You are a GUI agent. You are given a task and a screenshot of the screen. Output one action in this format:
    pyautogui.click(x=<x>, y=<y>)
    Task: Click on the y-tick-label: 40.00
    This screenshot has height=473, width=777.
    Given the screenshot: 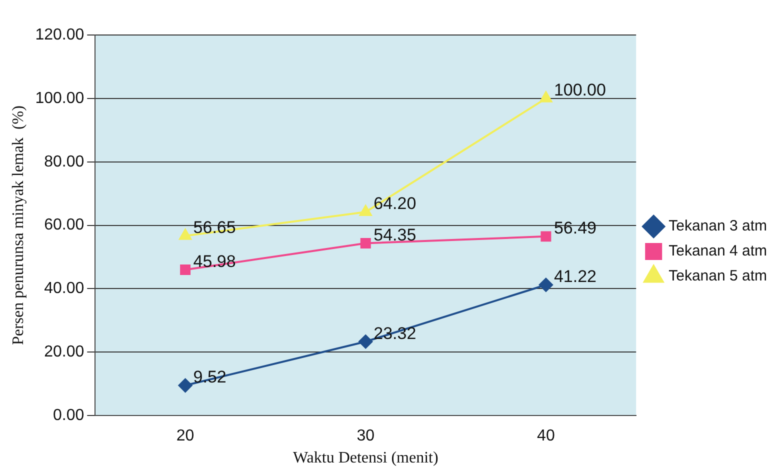 What is the action you would take?
    pyautogui.click(x=64, y=289)
    